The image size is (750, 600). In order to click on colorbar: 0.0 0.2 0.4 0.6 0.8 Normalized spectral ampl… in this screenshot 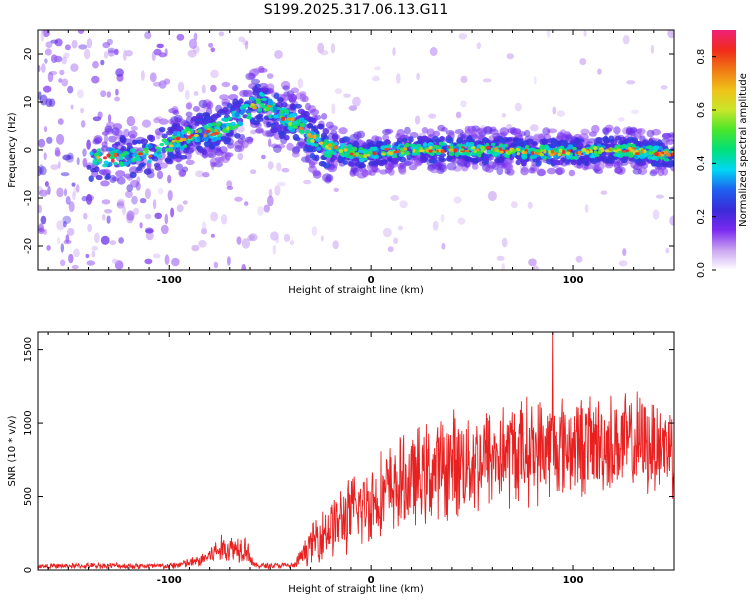, I will do `click(722, 154)`.